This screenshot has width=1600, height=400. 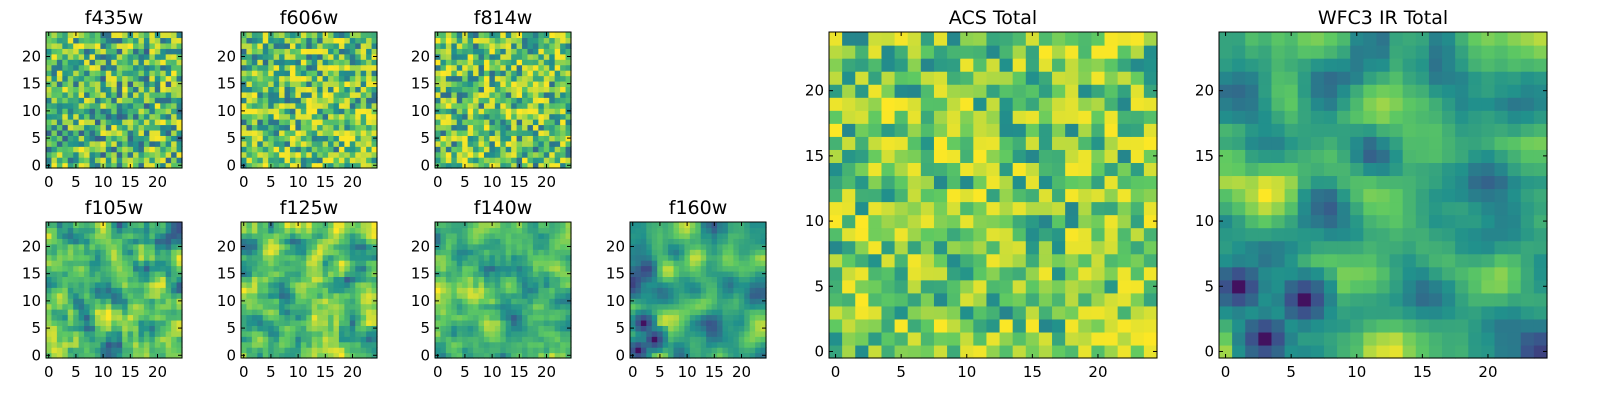 What do you see at coordinates (298, 372) in the screenshot?
I see `x-tick-label: 10` at bounding box center [298, 372].